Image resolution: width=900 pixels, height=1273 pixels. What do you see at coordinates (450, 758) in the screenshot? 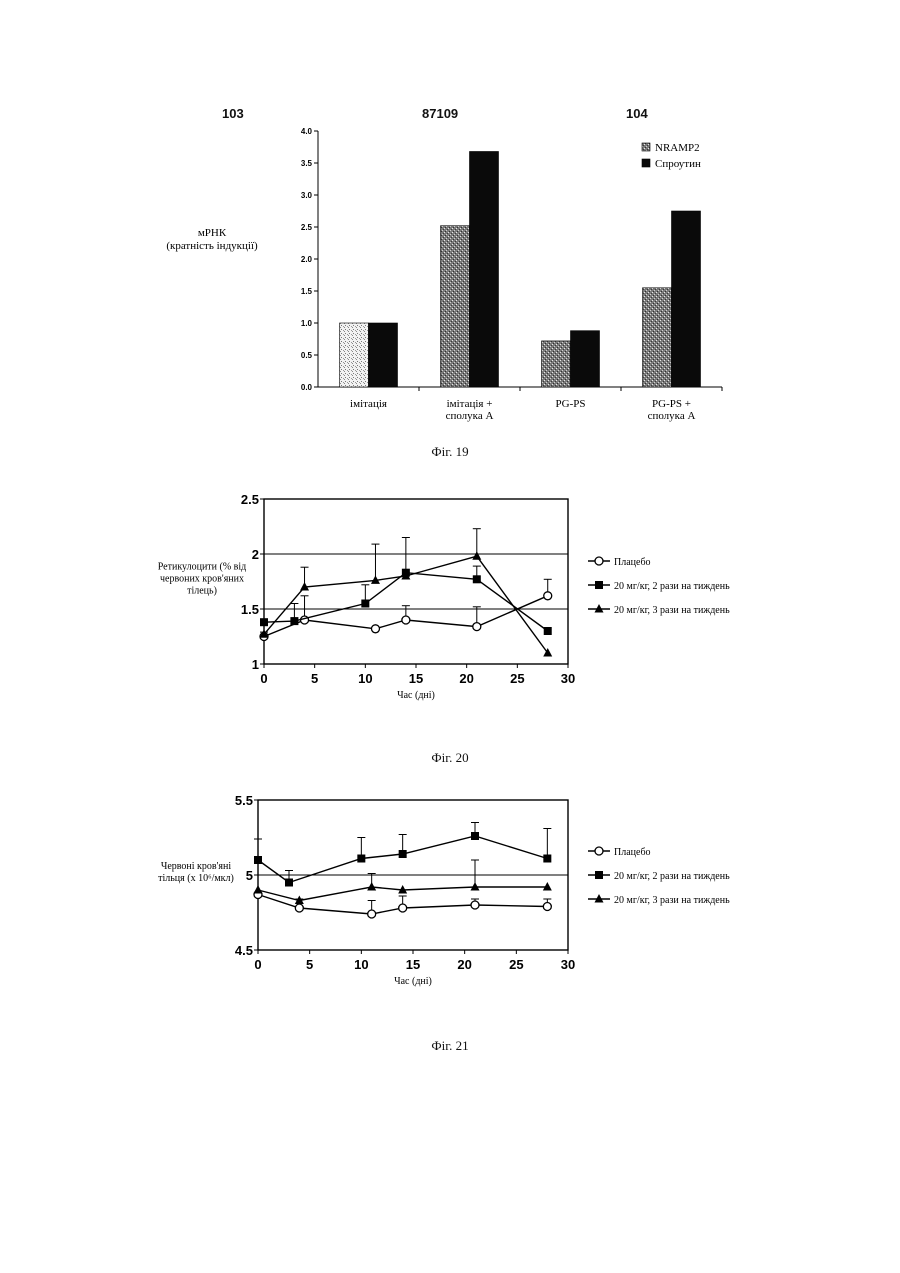
I see `figure-20-caption: Фіг. 20` at bounding box center [450, 758].